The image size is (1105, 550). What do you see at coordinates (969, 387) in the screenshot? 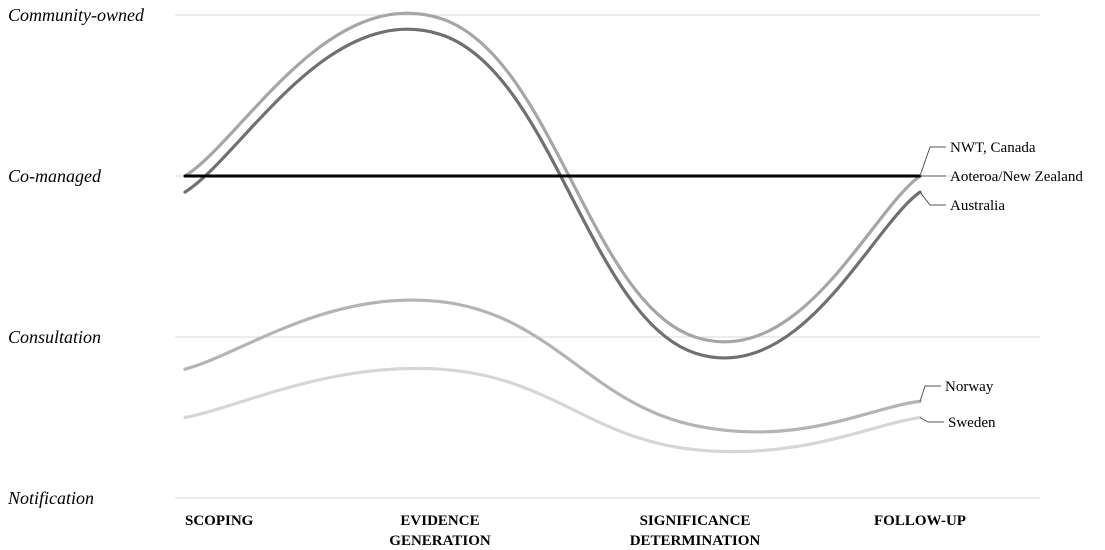
I see `series-label-norway: Norway` at bounding box center [969, 387].